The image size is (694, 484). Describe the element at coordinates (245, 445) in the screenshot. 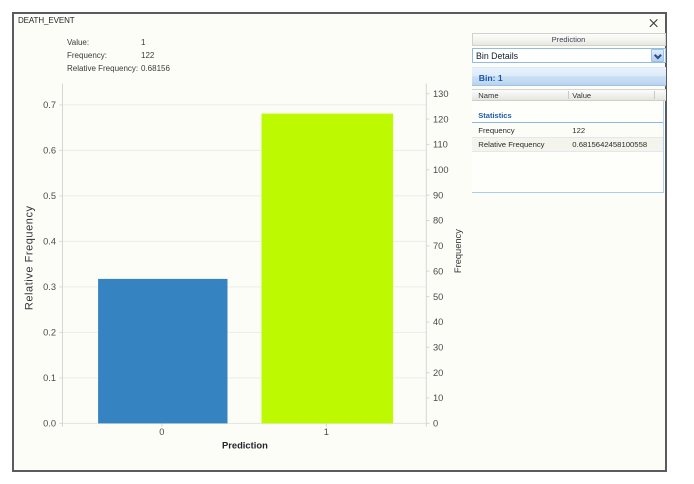

I see `svg-text: Prediction` at that location.